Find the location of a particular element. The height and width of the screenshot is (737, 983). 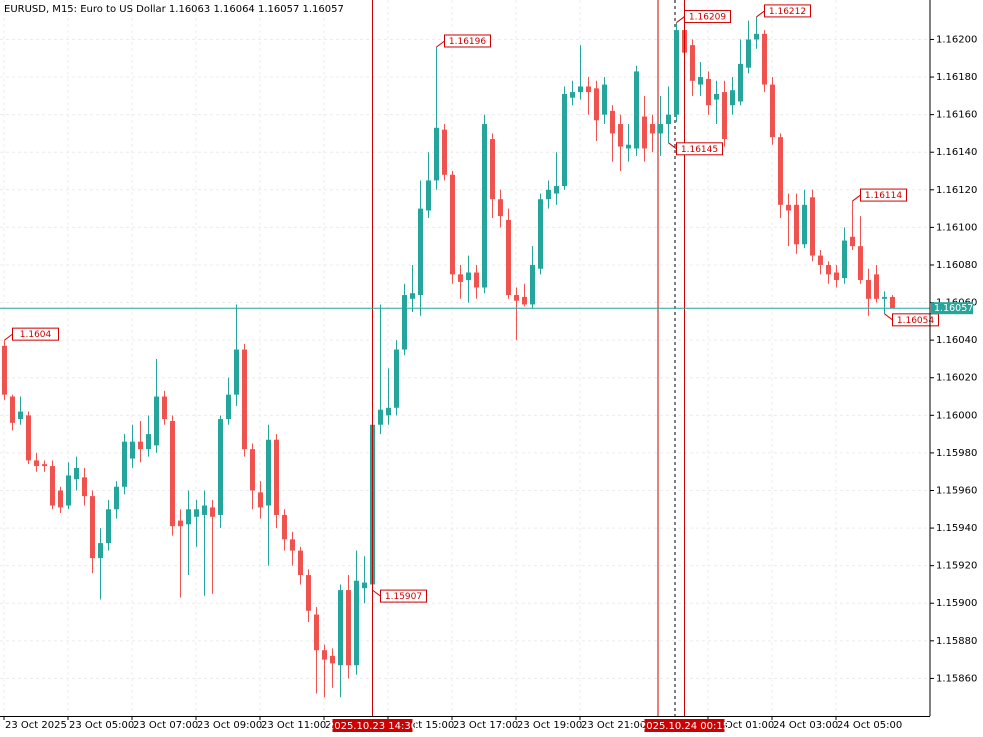

price-label: 1.16114 is located at coordinates (883, 196).